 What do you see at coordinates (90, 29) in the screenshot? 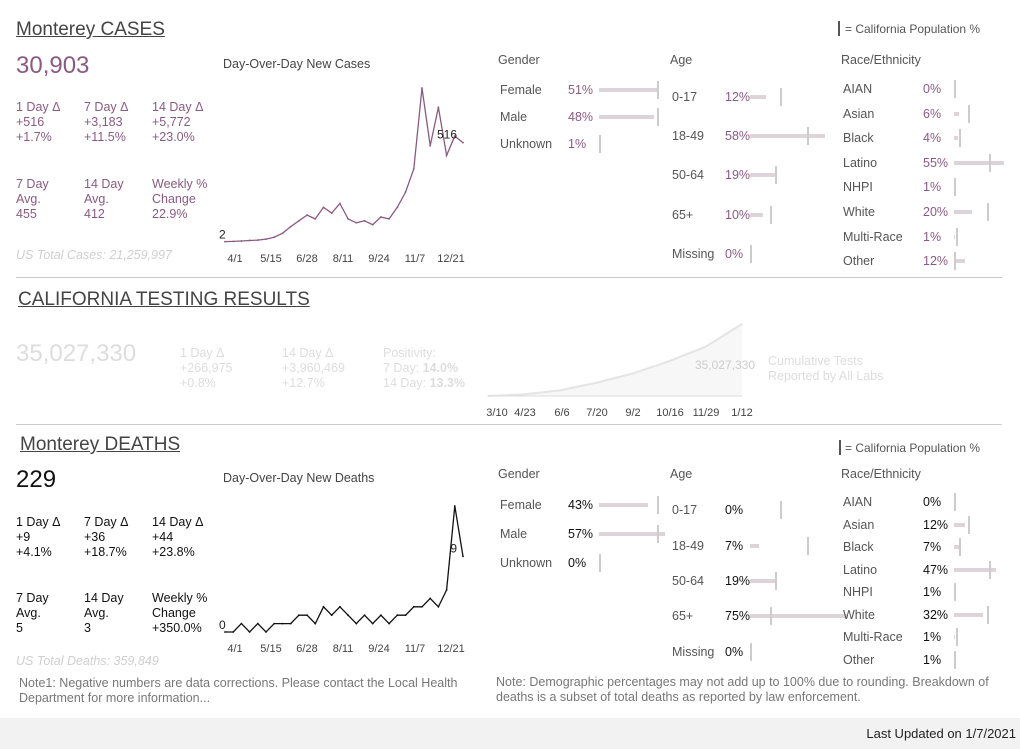
I see `cases-title: Monterey CASES` at bounding box center [90, 29].